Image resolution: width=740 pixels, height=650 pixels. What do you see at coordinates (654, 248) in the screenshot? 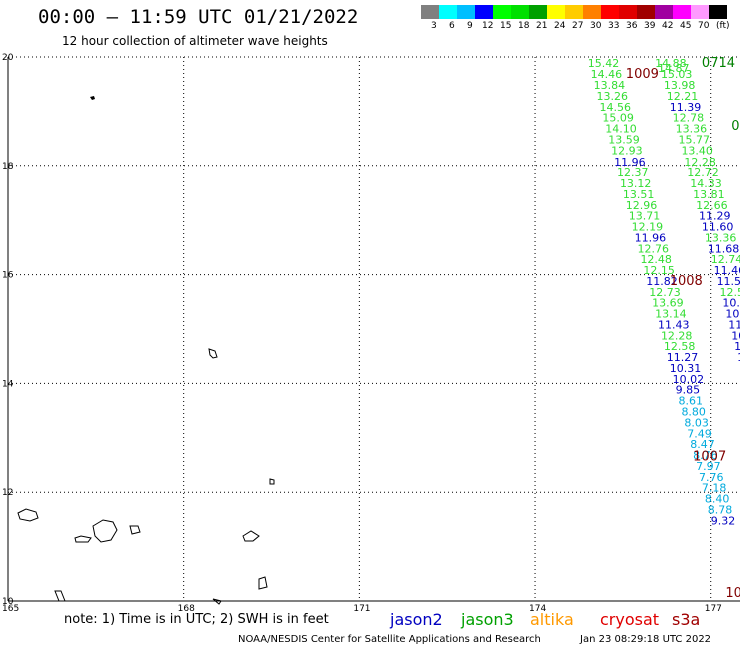
I see `wave-height-label: 12.76` at bounding box center [654, 248].